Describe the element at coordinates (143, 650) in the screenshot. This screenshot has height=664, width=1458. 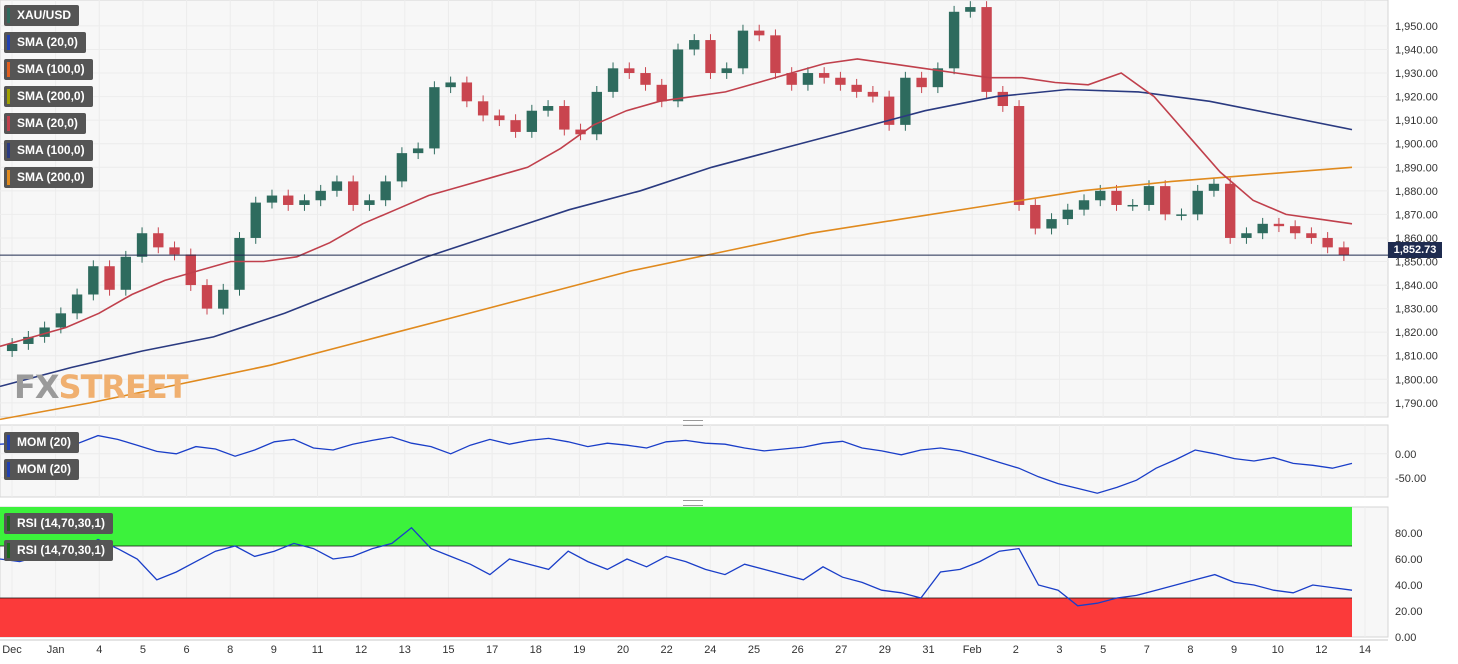
I see `x-tick-label-3: 5` at that location.